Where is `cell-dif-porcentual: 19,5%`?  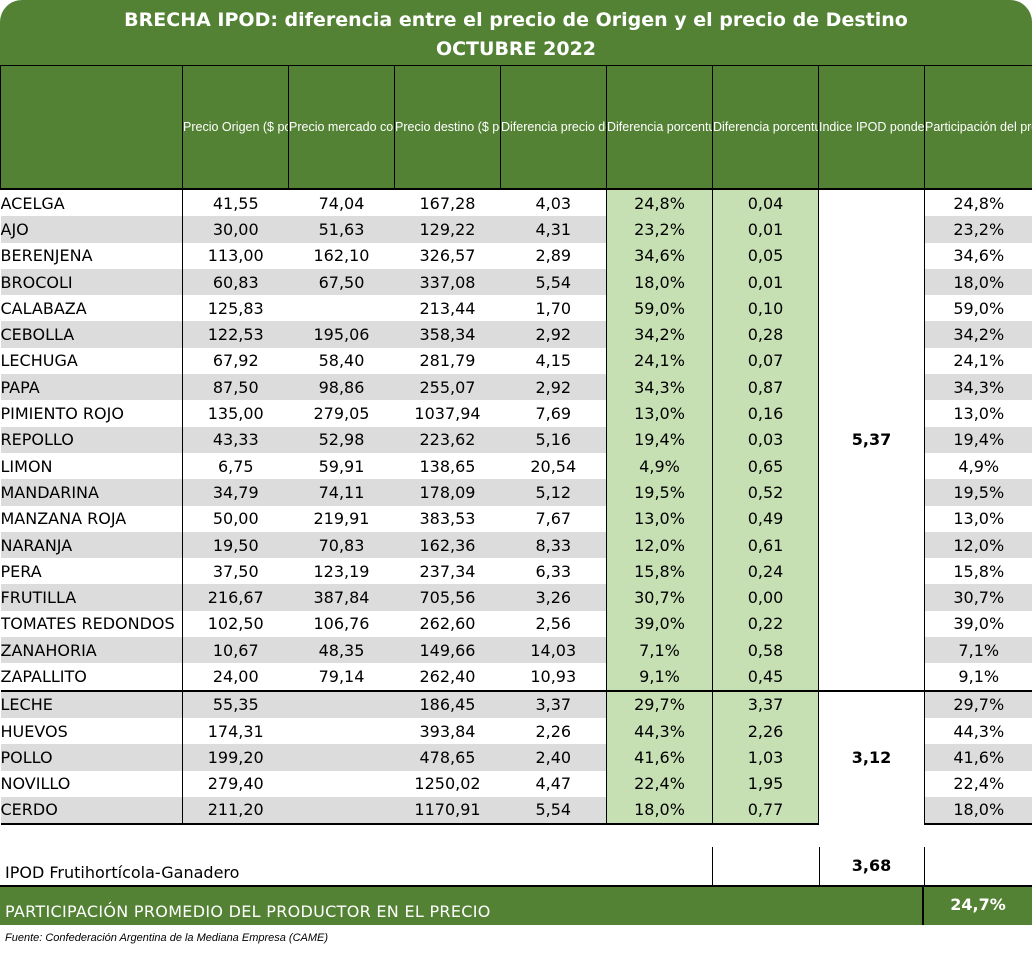 cell-dif-porcentual: 19,5% is located at coordinates (659, 492).